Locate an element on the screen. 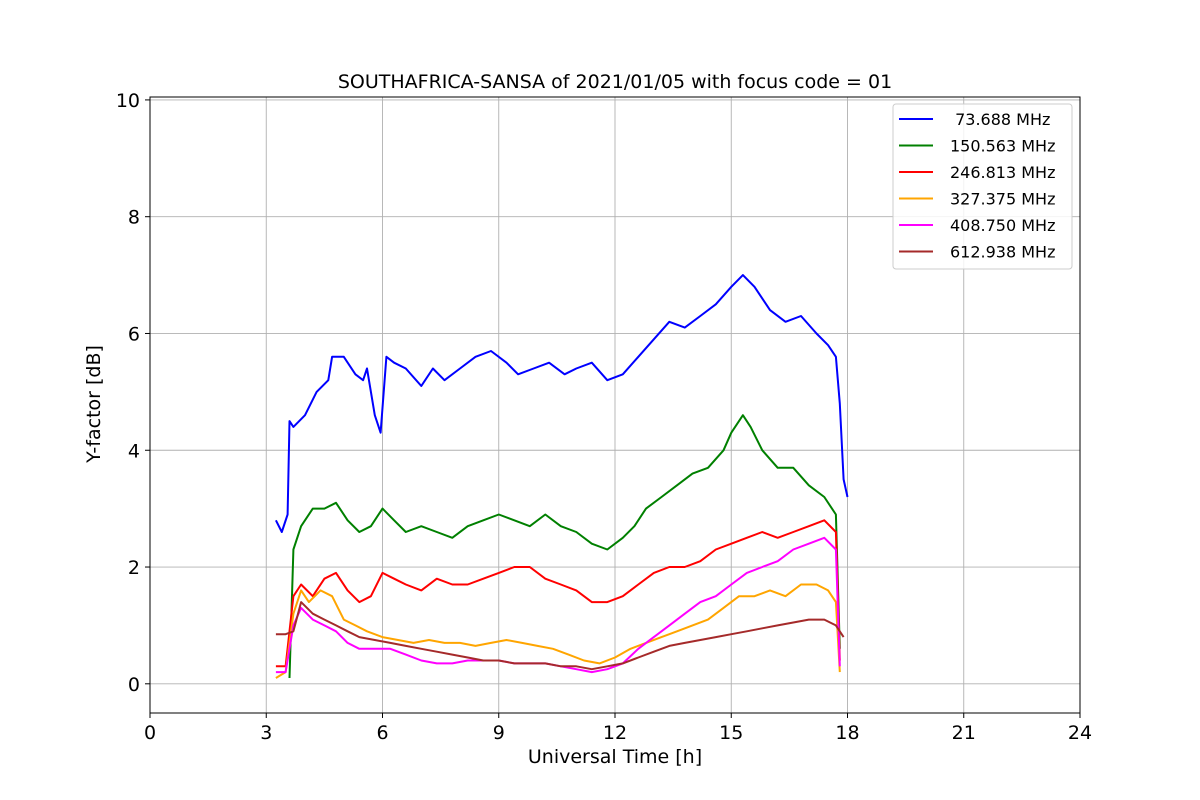  y-tick-label: 10 is located at coordinates (128, 101).